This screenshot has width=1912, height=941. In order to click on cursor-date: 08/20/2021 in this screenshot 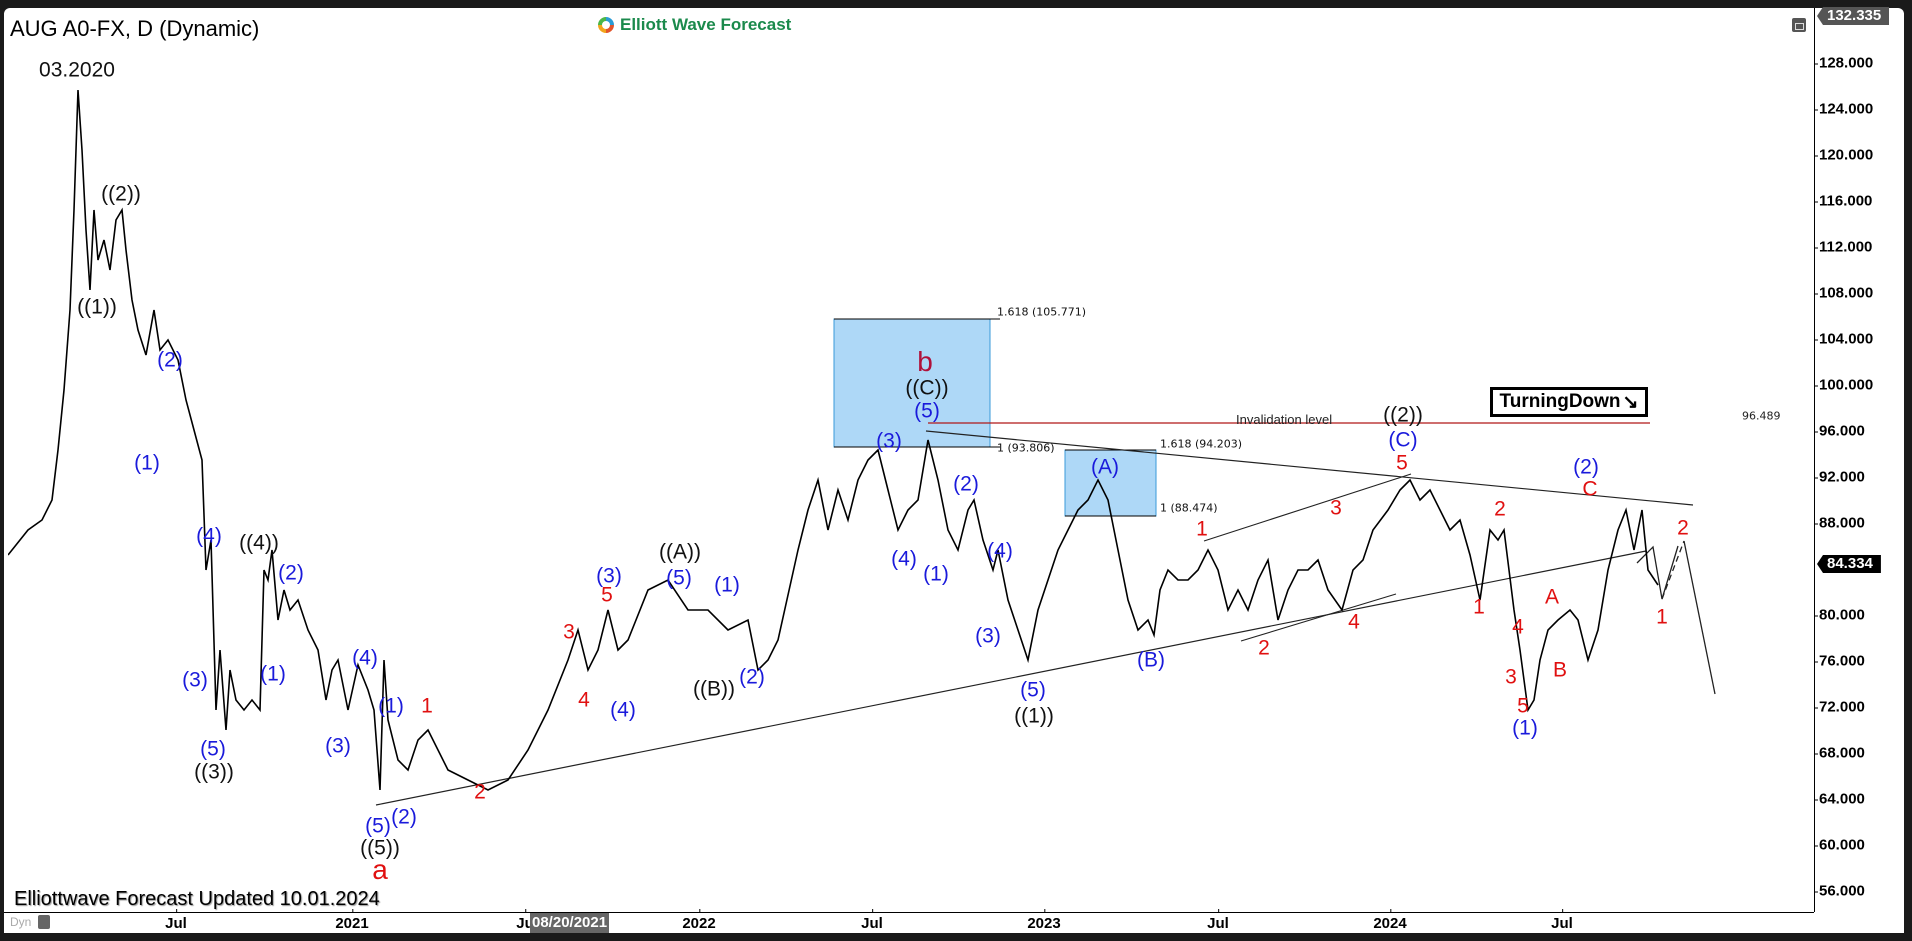, I will do `click(570, 923)`.